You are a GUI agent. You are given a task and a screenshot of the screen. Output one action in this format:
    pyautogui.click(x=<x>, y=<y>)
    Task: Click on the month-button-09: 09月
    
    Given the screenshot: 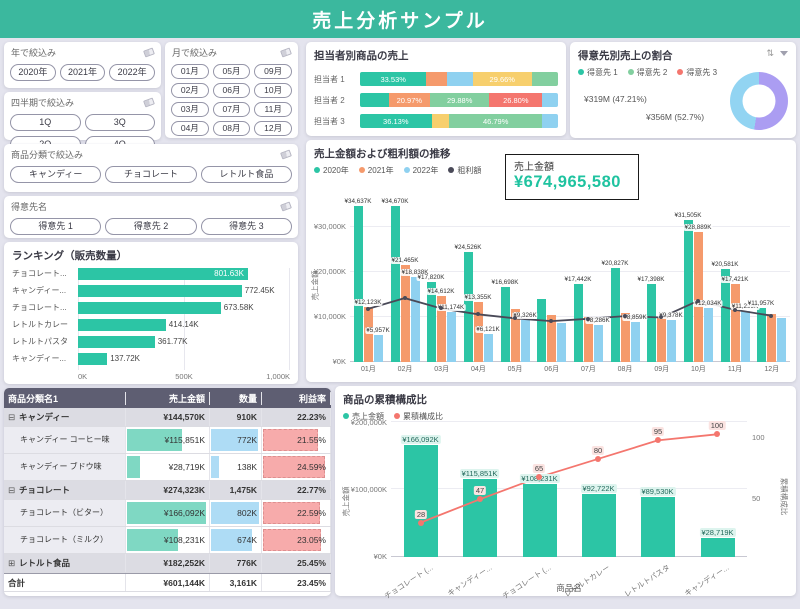 What is the action you would take?
    pyautogui.click(x=273, y=71)
    